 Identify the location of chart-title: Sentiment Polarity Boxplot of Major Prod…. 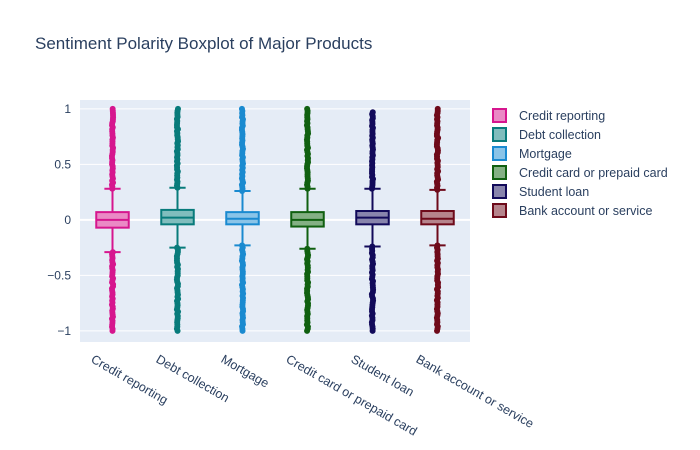
(204, 43).